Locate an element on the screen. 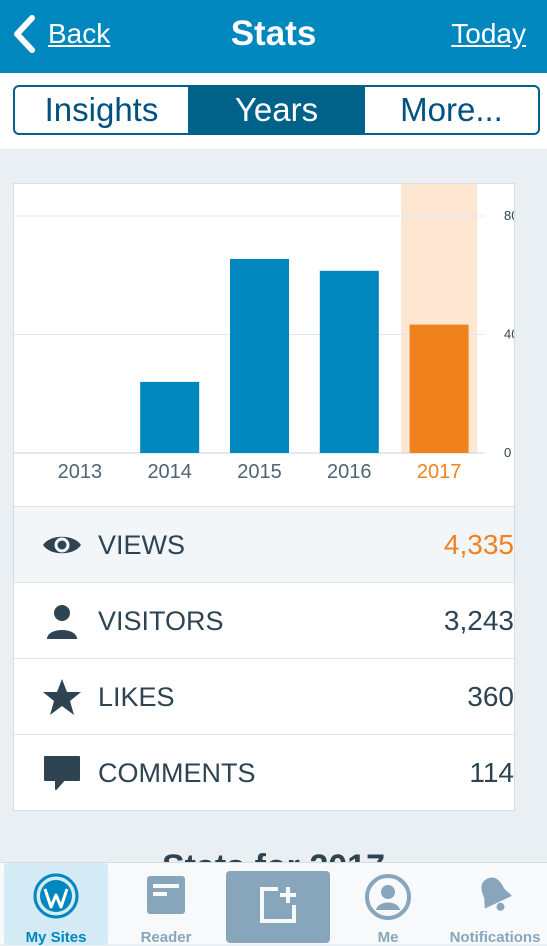  bell-icon is located at coordinates (496, 894).